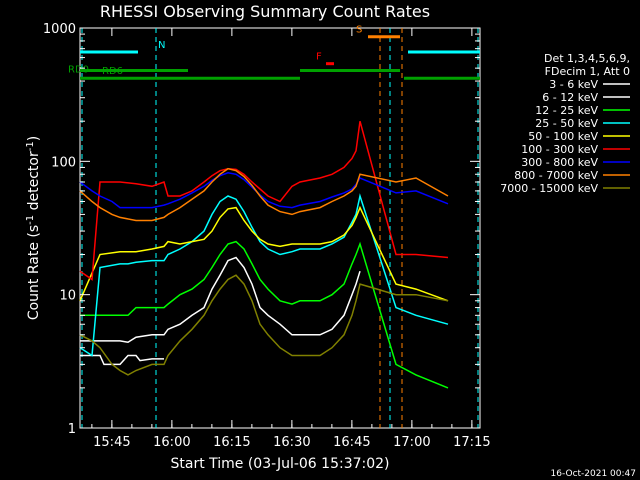 The height and width of the screenshot is (480, 640). What do you see at coordinates (573, 84) in the screenshot?
I see `legend-entry-0: 3 - 6 keV` at bounding box center [573, 84].